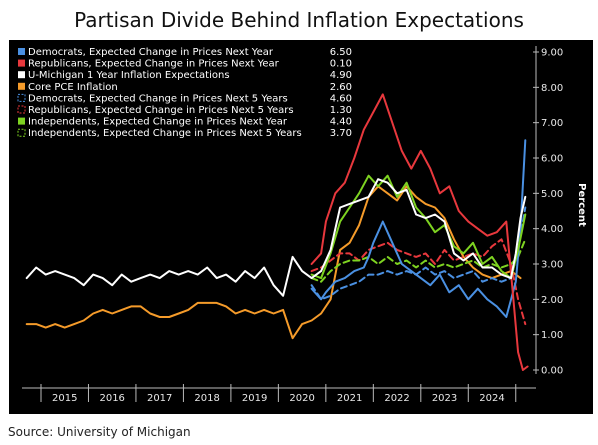  What do you see at coordinates (341, 122) in the screenshot?
I see `legend-value: 4.40` at bounding box center [341, 122].